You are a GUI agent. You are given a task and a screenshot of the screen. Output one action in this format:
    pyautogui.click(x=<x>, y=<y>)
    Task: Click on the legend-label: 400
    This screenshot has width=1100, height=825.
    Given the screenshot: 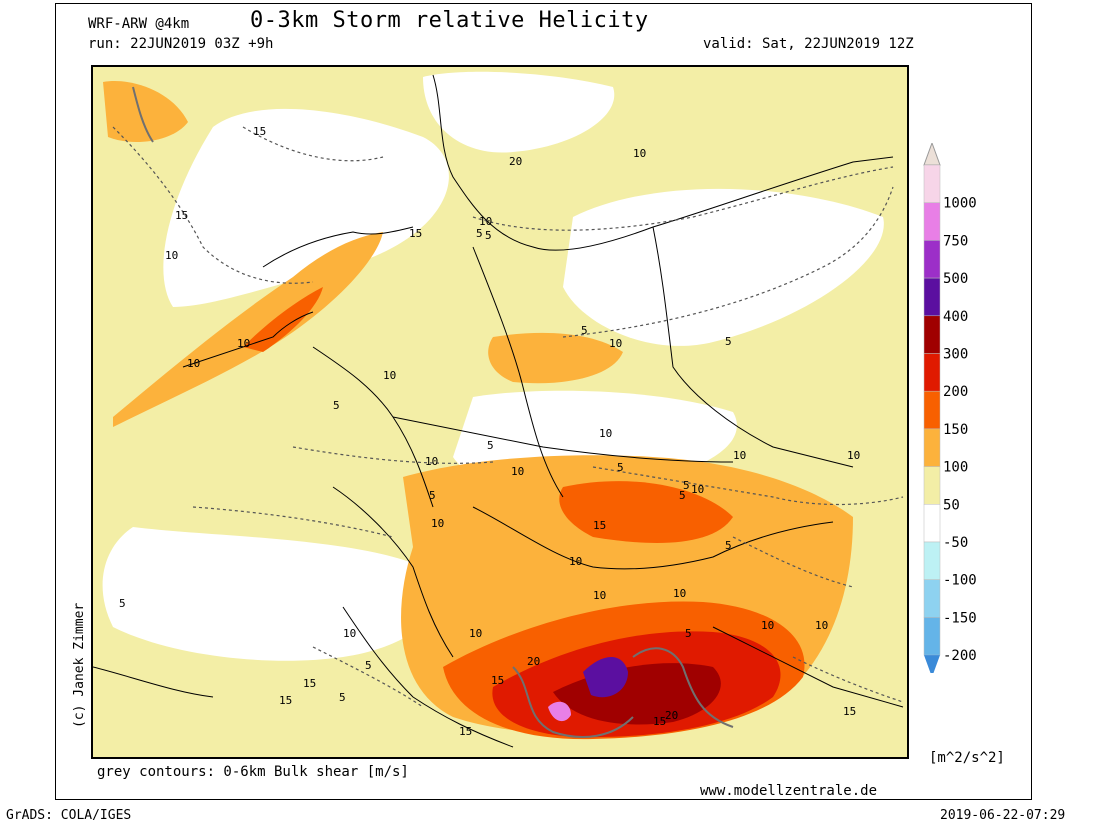 What is the action you would take?
    pyautogui.click(x=955, y=317)
    